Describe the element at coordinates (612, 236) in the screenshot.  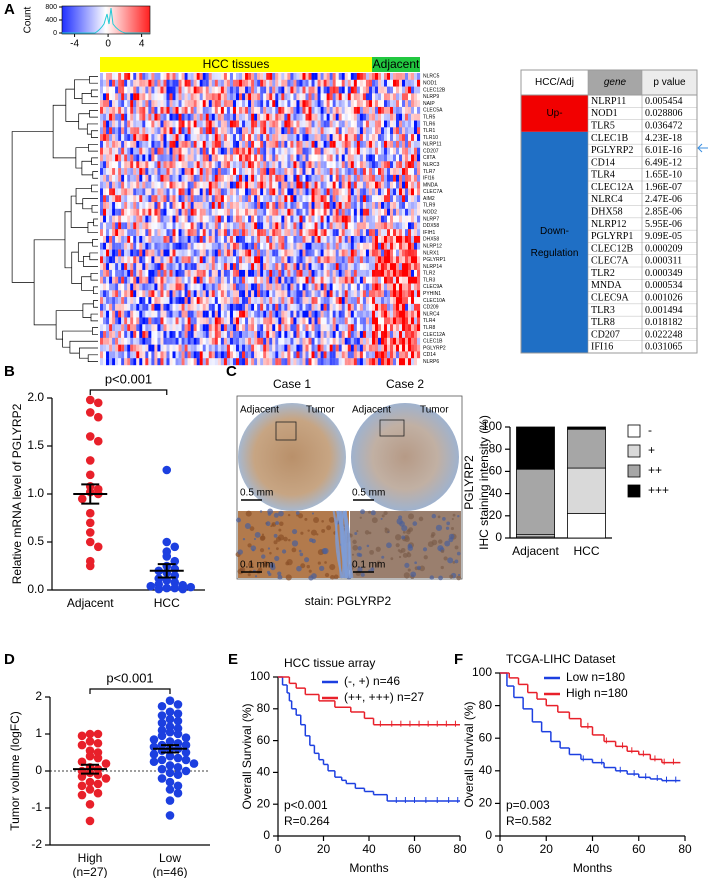
I see `cell-text: PGLYRP1` at that location.